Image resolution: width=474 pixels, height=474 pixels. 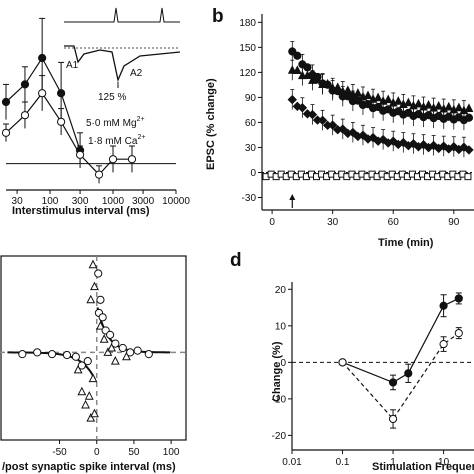 I want to click on panel-a-xtick-label: 100, so click(x=50, y=201).